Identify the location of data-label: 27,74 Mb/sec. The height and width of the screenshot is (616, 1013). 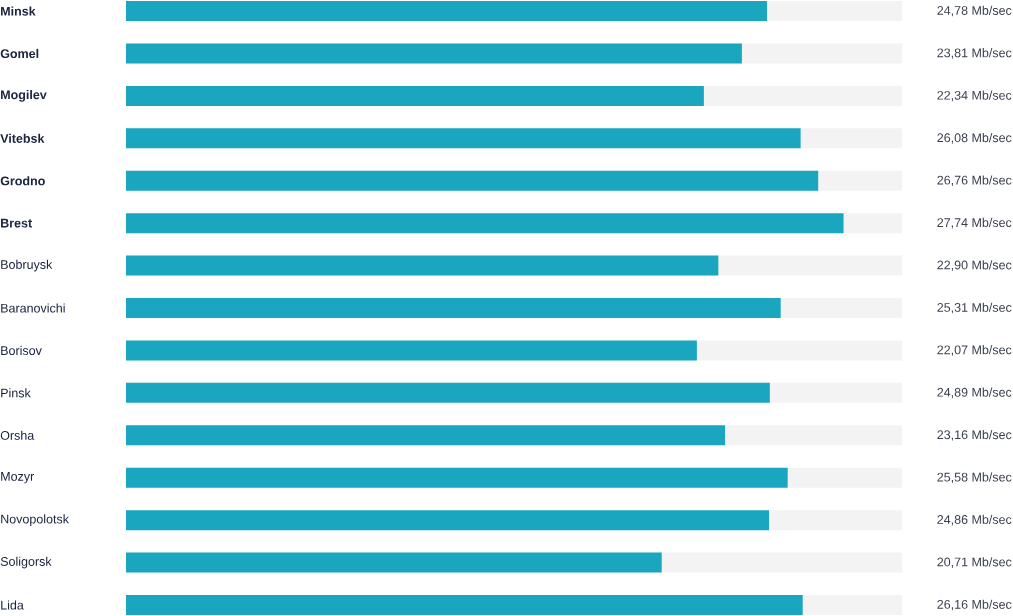
(974, 223).